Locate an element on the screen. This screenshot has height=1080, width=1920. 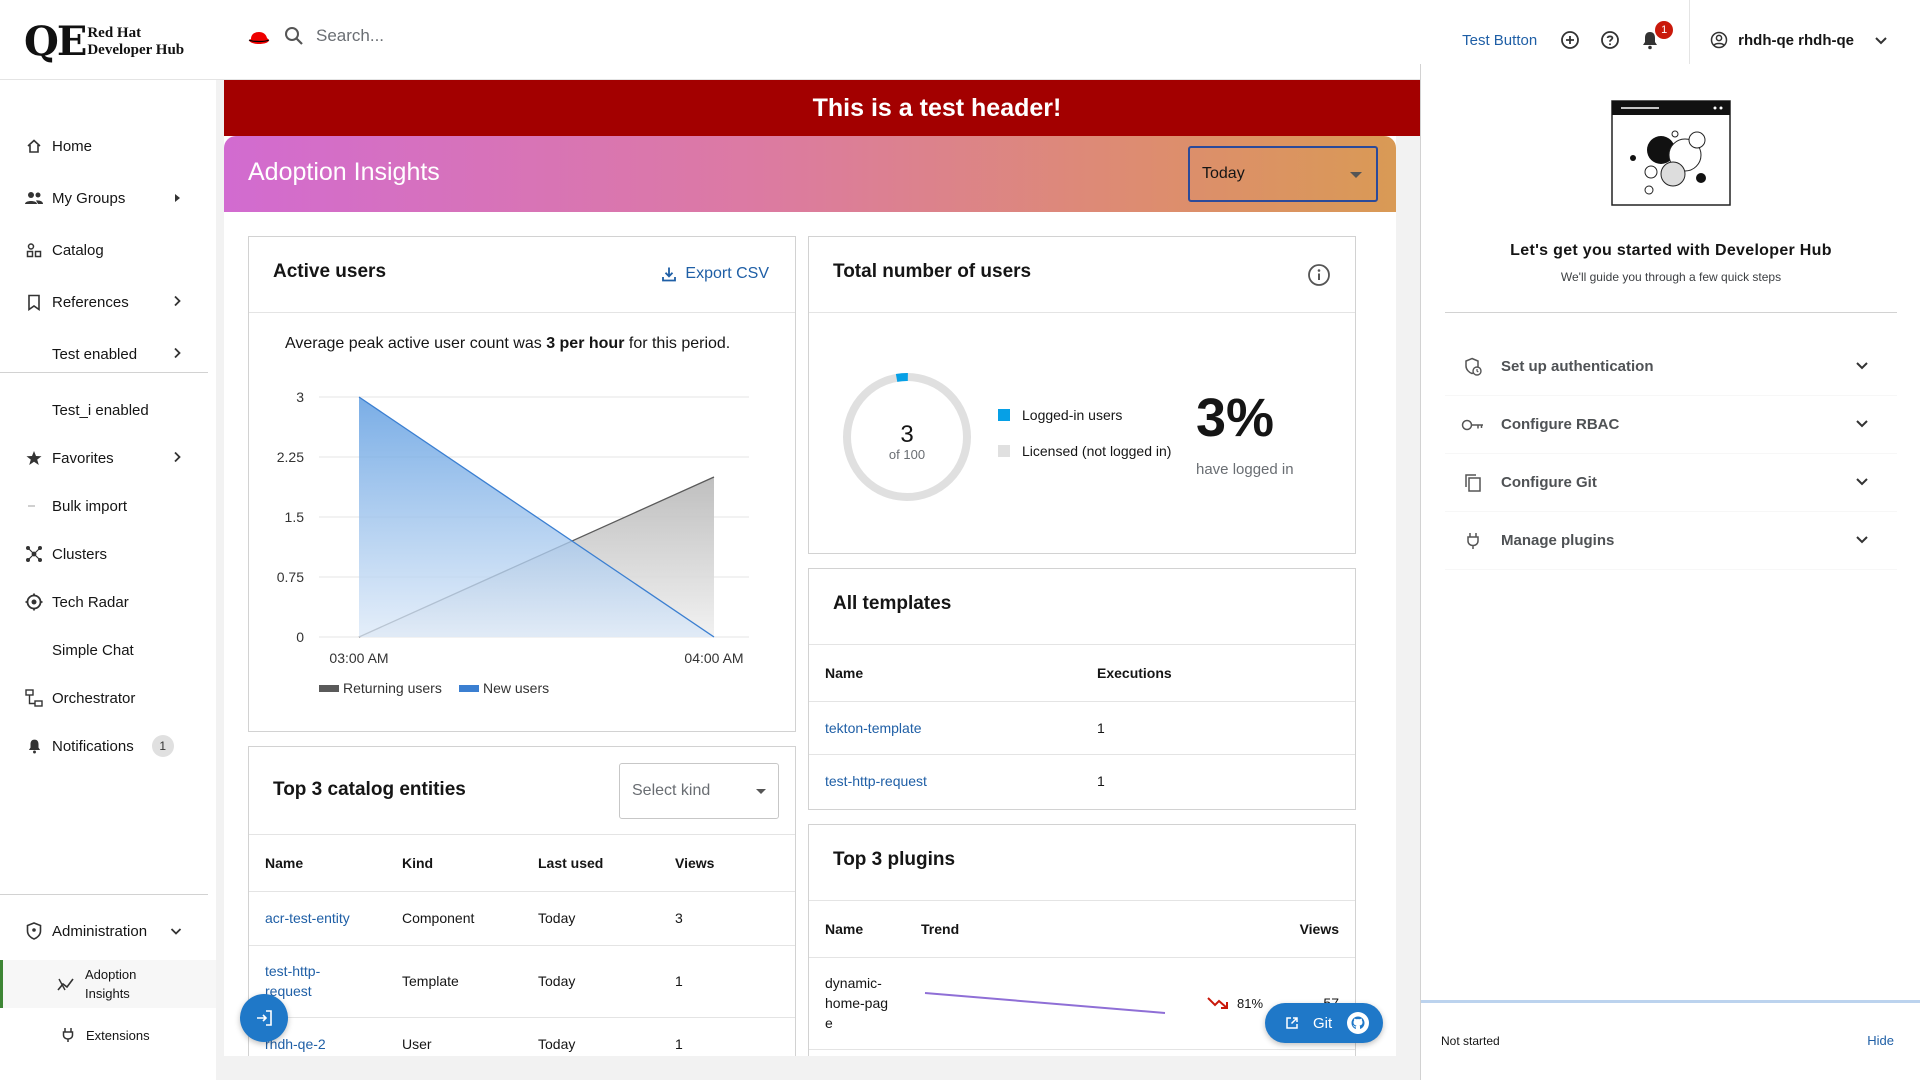
table-header-row: Name Executions is located at coordinates (1082, 673).